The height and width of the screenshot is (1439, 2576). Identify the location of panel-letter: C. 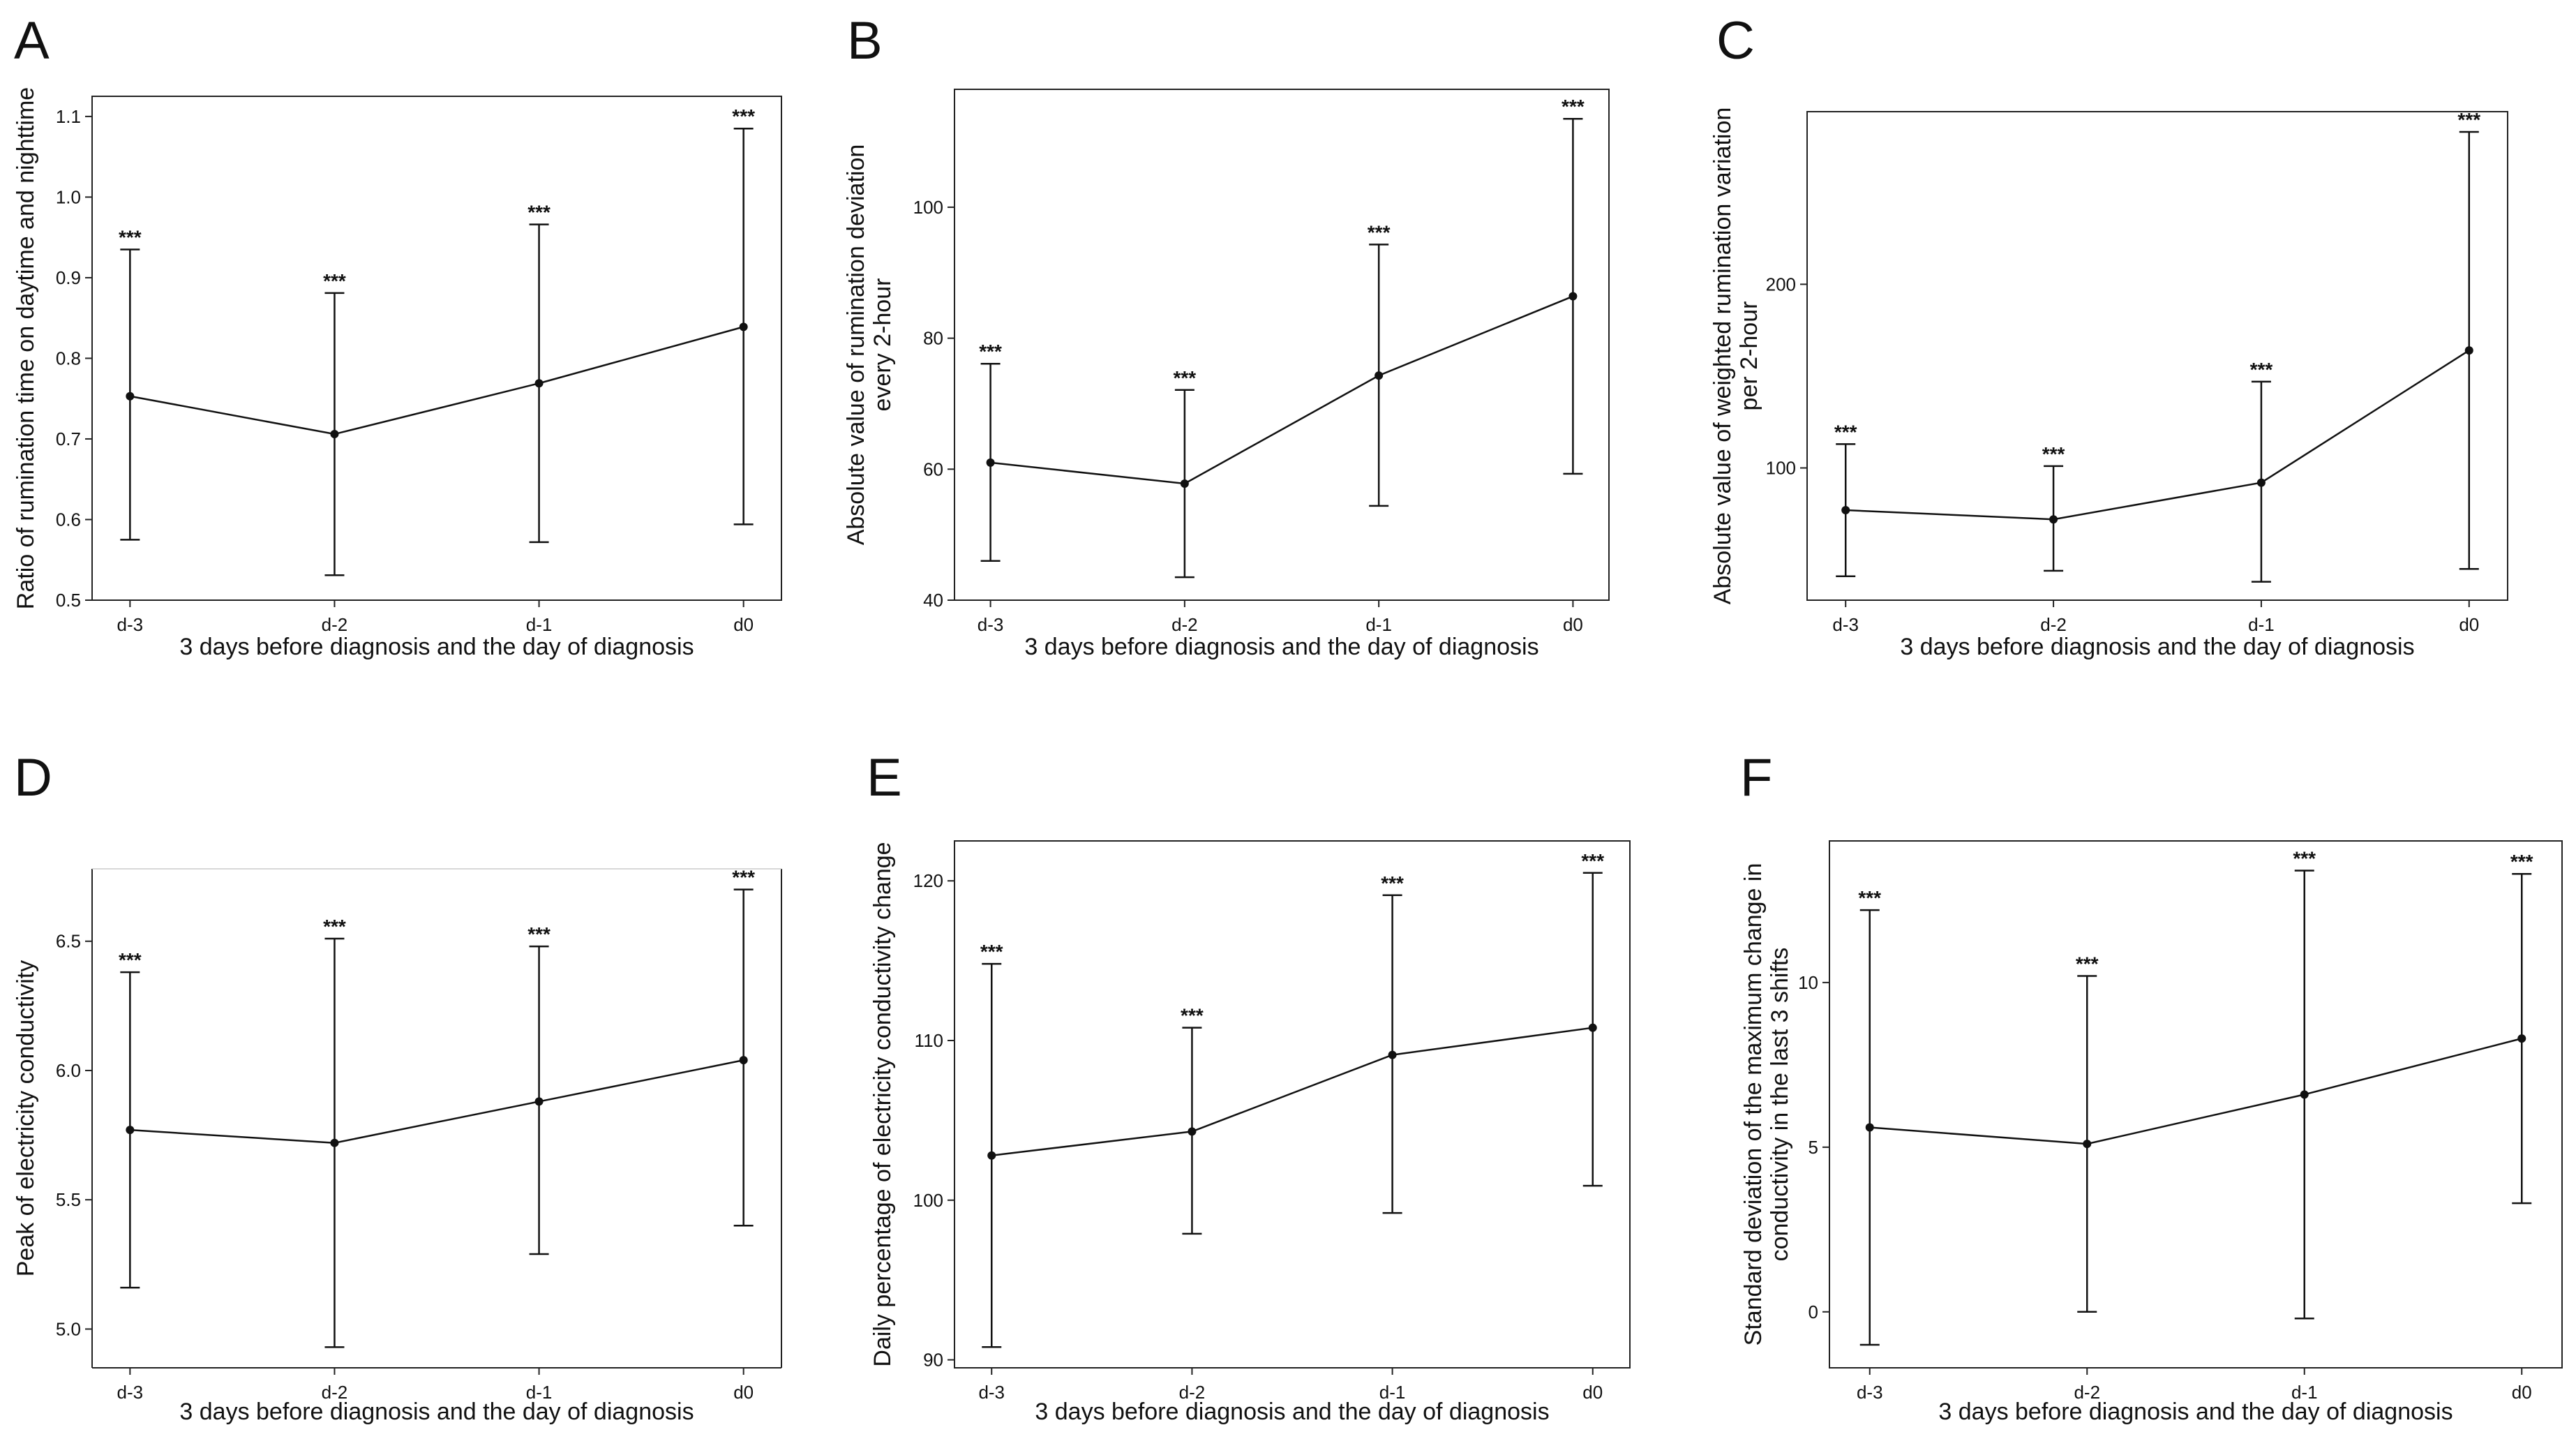
(1735, 41).